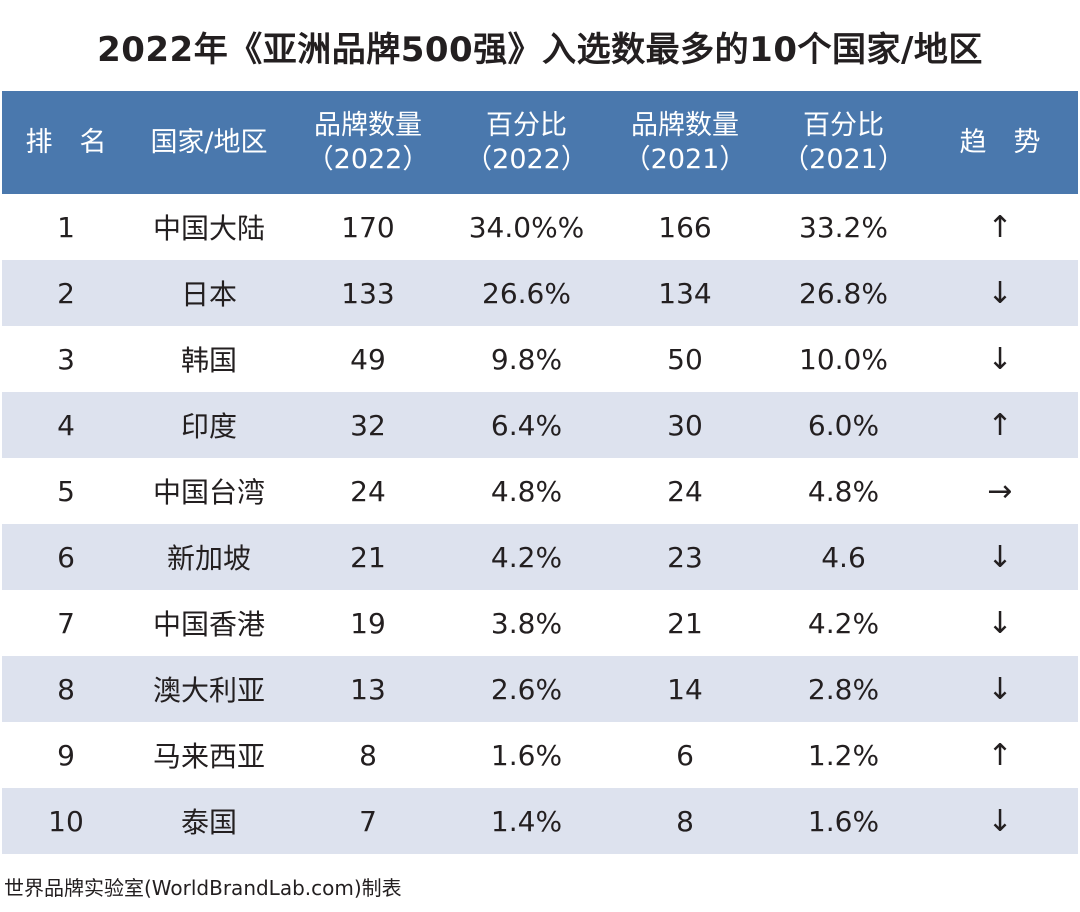  Describe the element at coordinates (526, 142) in the screenshot. I see `column-header: 百分比 （2022）` at that location.